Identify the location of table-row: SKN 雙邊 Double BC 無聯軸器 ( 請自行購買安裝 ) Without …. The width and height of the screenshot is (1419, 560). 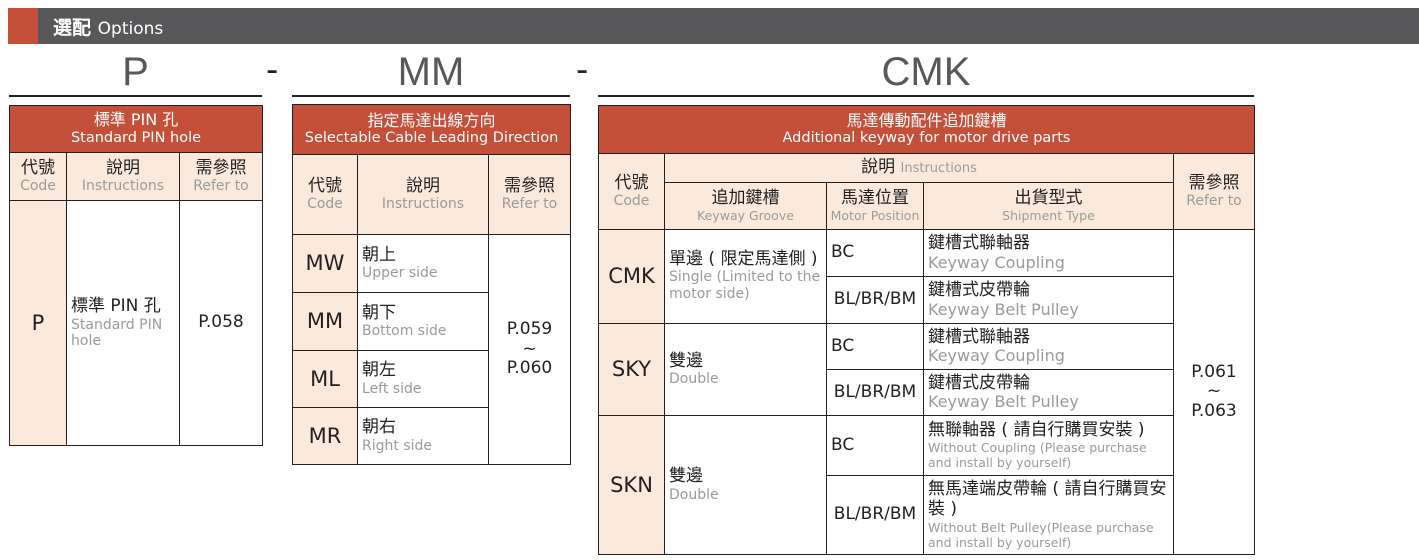
(926, 485).